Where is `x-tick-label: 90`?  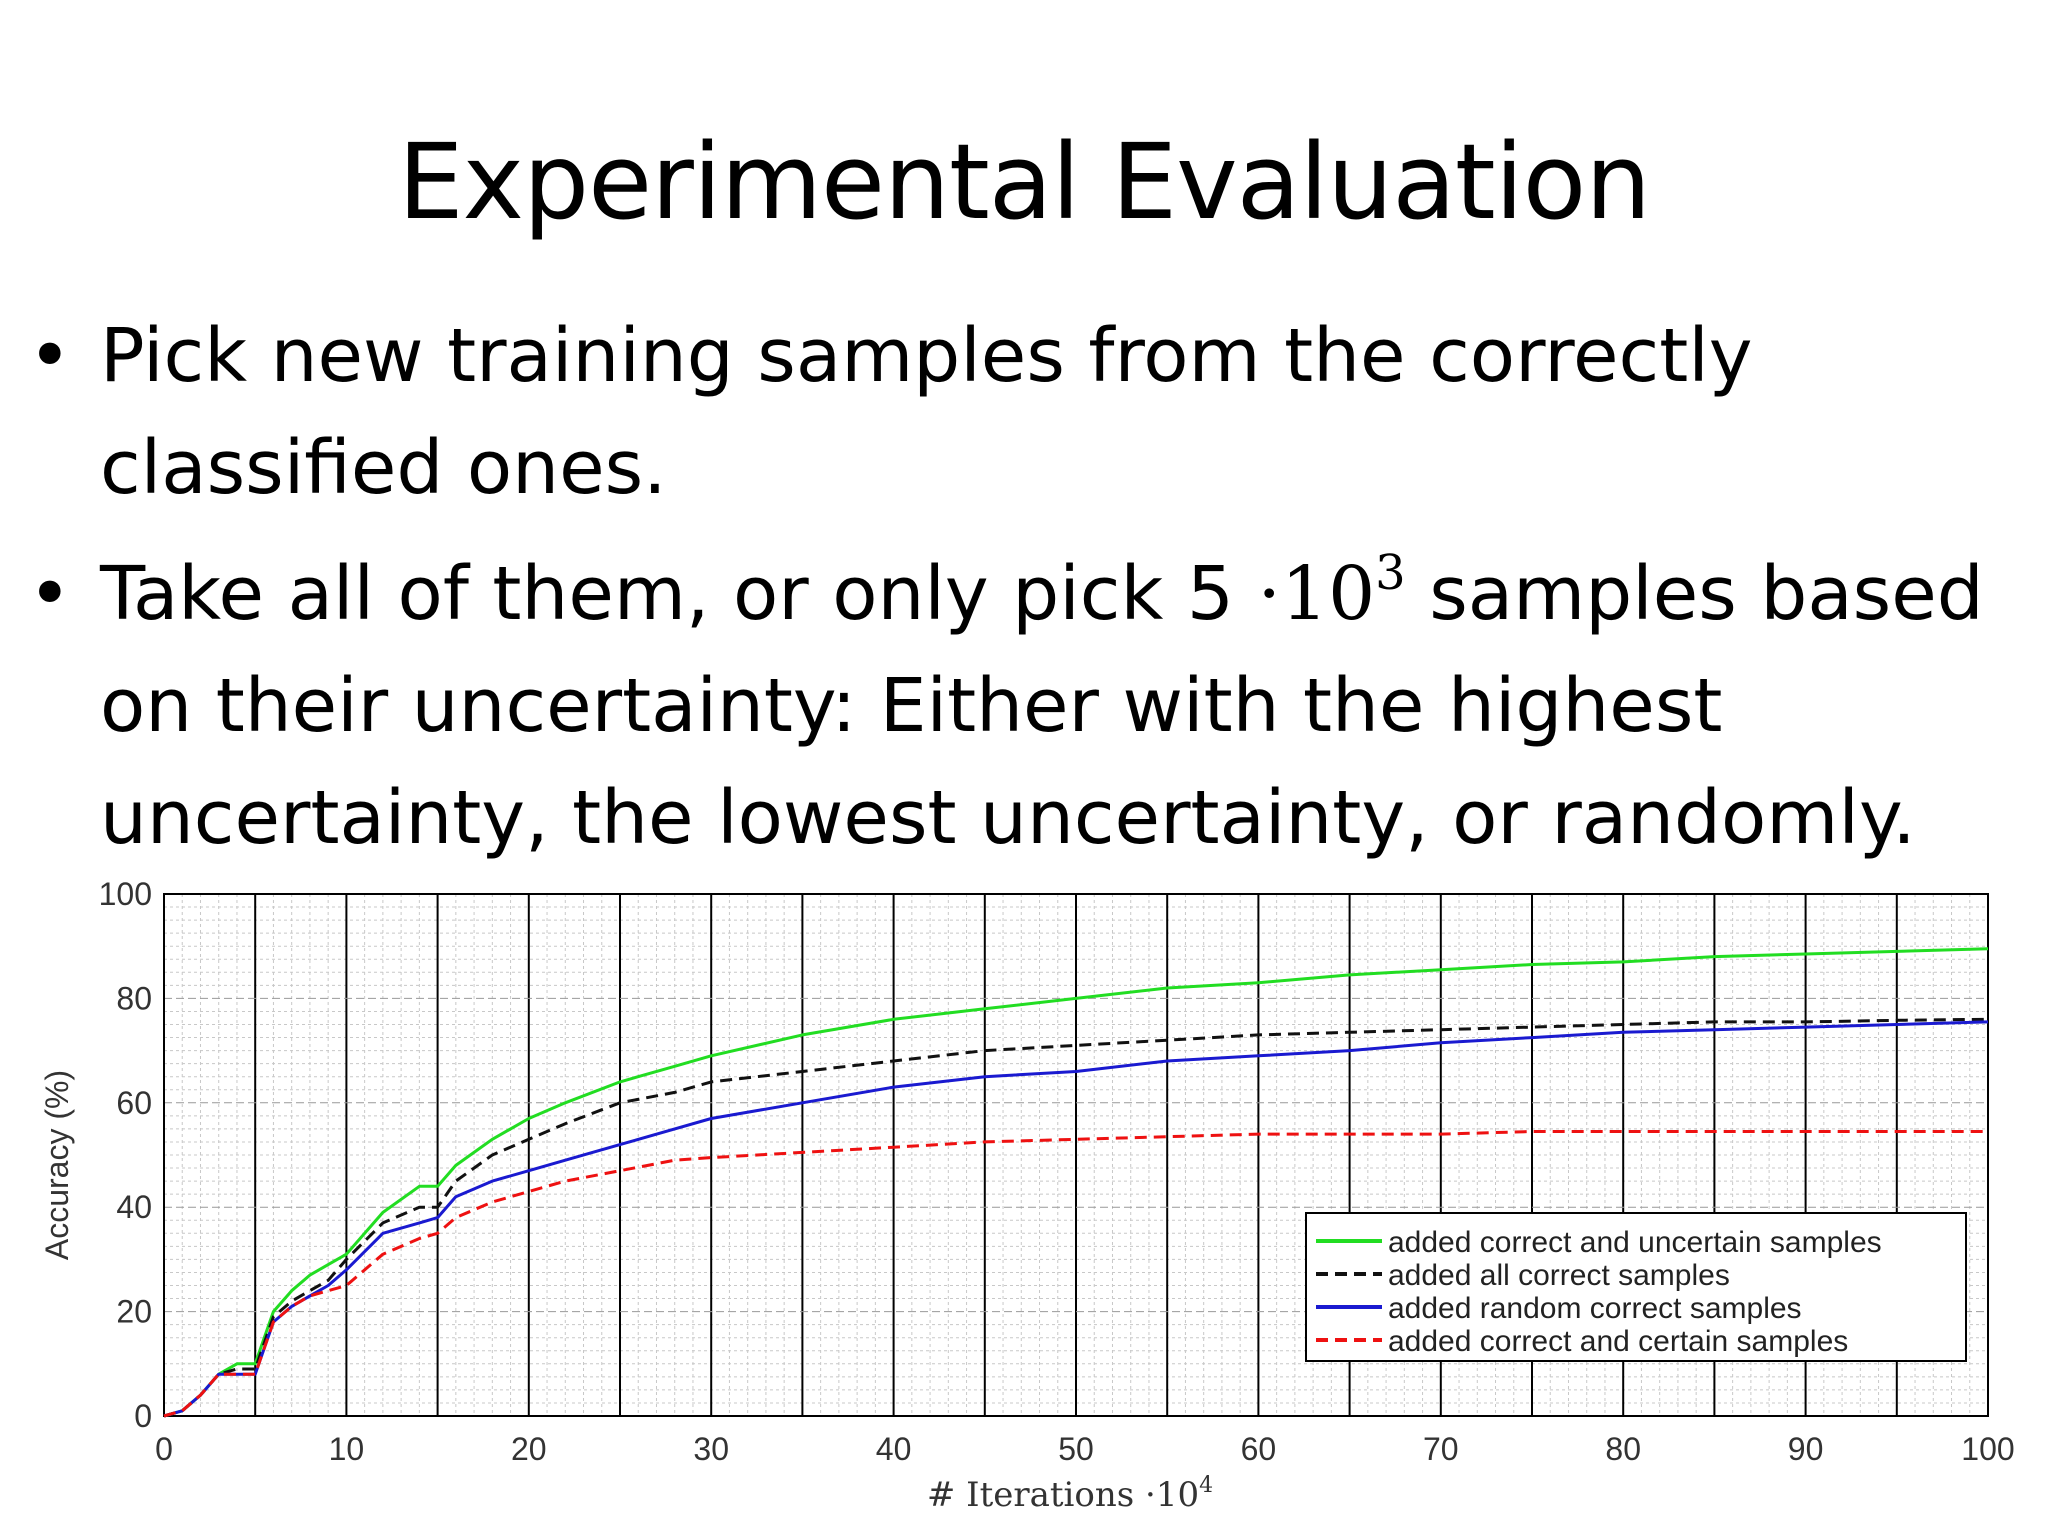 x-tick-label: 90 is located at coordinates (1806, 1449).